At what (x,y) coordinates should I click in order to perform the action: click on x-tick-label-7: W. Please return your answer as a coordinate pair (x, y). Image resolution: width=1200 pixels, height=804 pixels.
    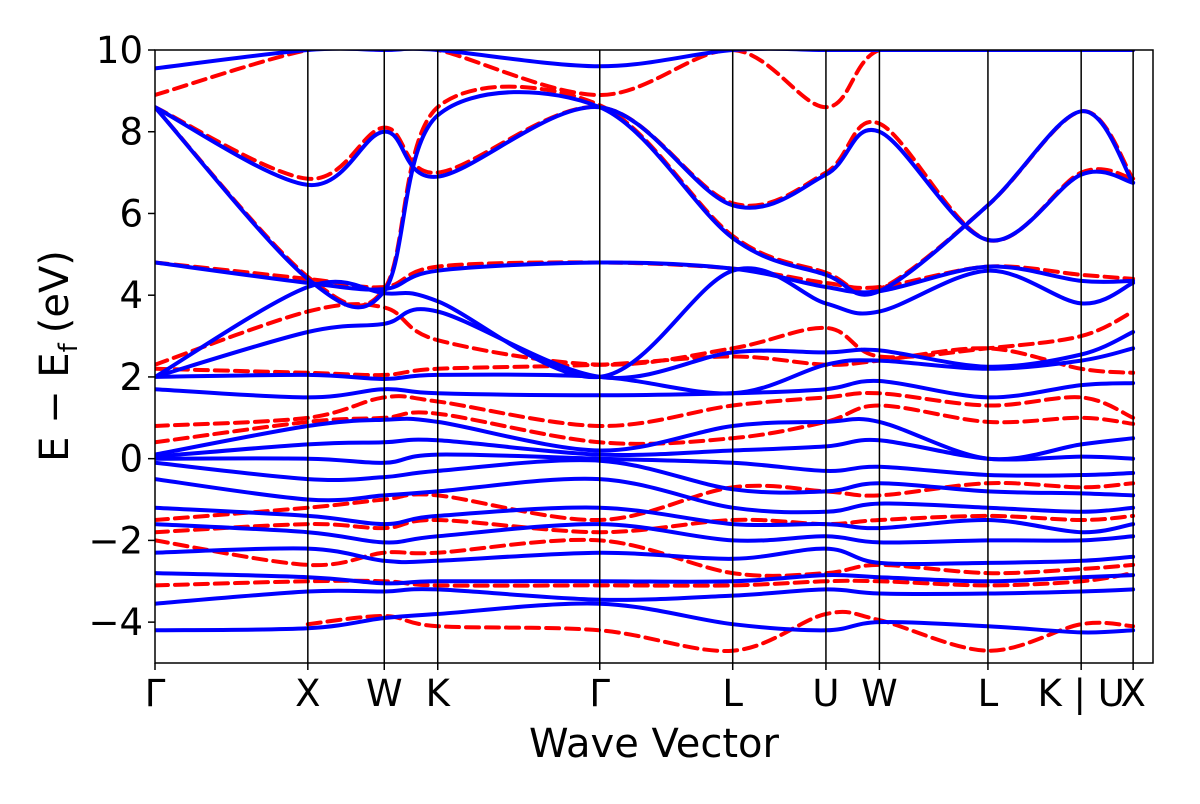
    Looking at the image, I should click on (879, 693).